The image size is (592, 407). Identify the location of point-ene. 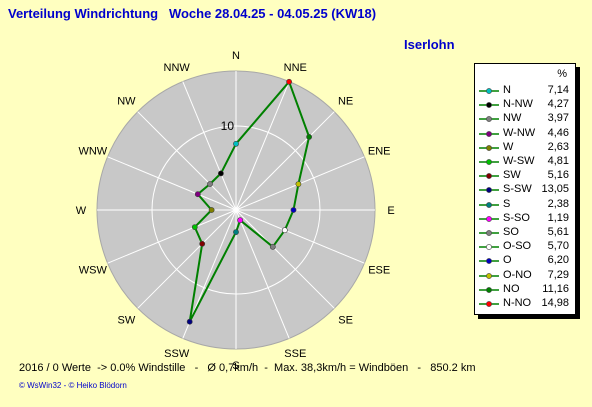
(298, 184).